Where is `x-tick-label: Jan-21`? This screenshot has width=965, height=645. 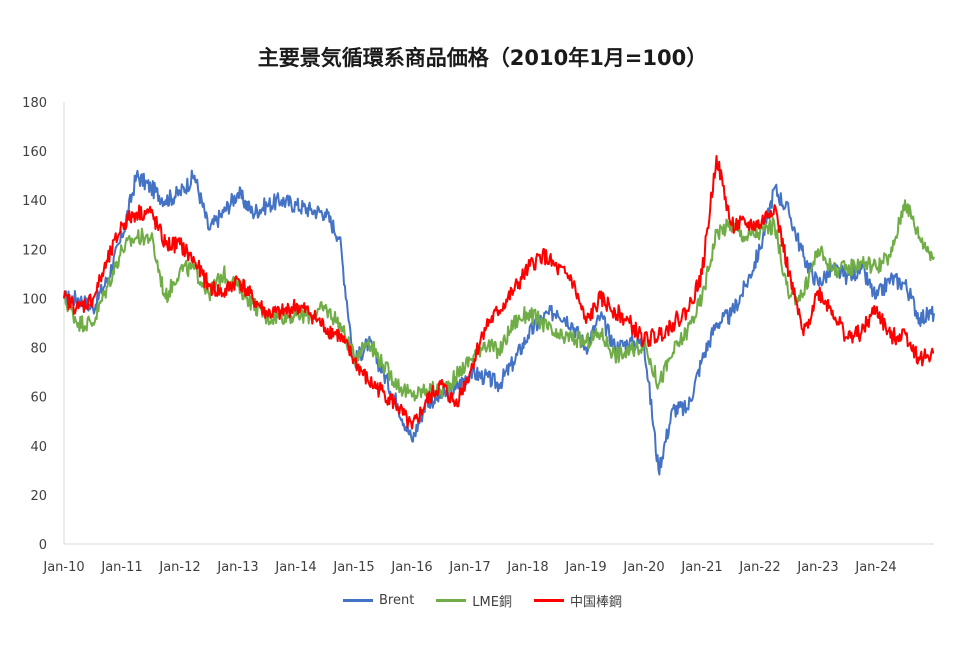 x-tick-label: Jan-21 is located at coordinates (701, 567).